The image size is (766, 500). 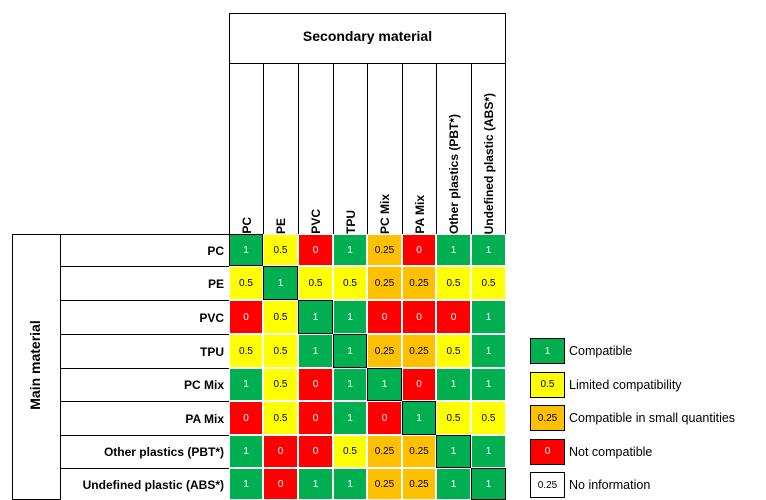 What do you see at coordinates (315, 148) in the screenshot?
I see `column-header: PVC` at bounding box center [315, 148].